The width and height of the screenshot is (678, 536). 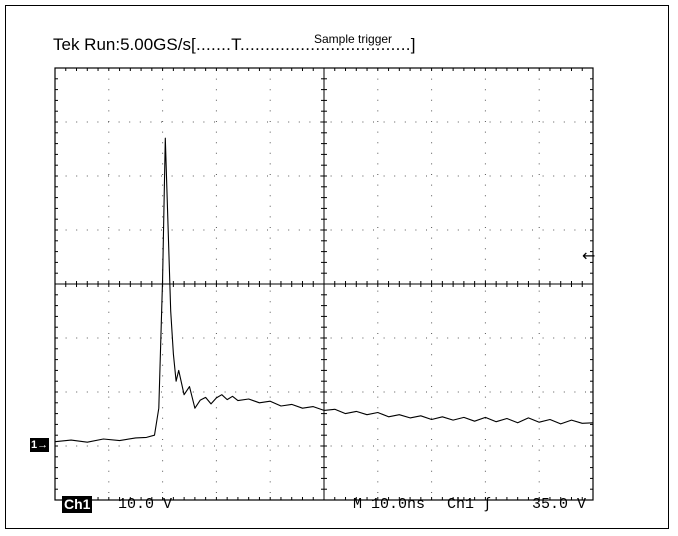 I want to click on rising-edge-icon: ∫, so click(x=488, y=504).